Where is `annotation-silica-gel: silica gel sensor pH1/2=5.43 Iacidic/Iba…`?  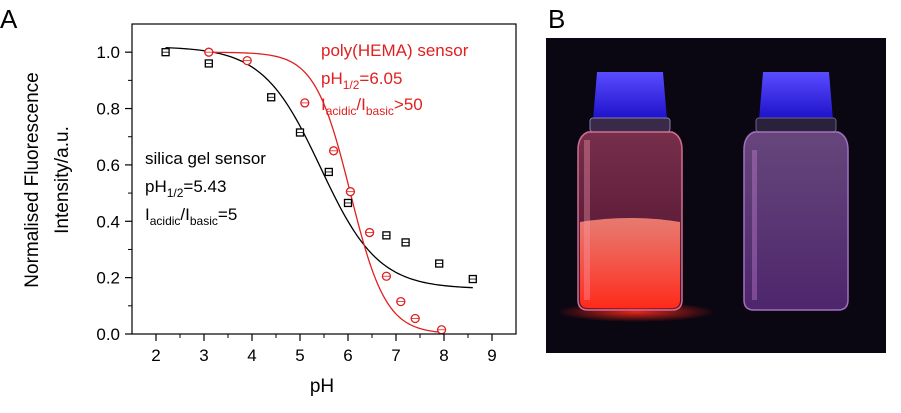
annotation-silica-gel: silica gel sensor pH1/2=5.43 Iacidic/Iba… is located at coordinates (205, 188).